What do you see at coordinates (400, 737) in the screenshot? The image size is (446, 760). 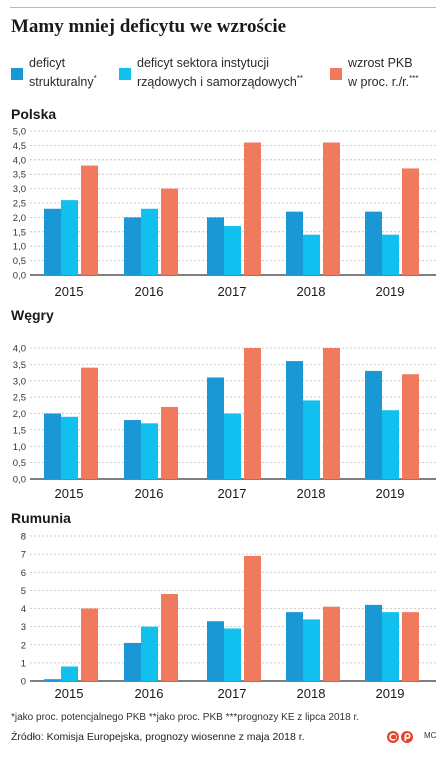 I see `publisher-logo` at bounding box center [400, 737].